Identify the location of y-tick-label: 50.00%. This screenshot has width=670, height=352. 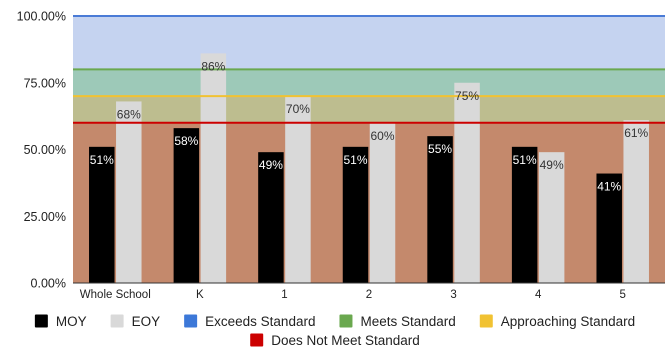
(45, 150).